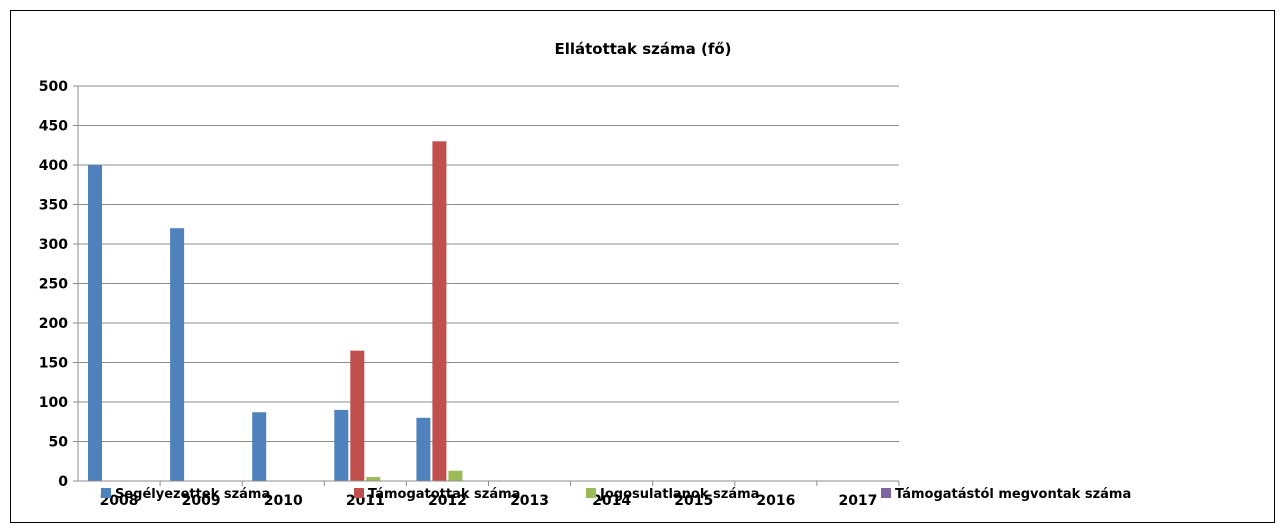 This screenshot has height=529, width=1282. I want to click on legend-label: Támogatottak száma, so click(444, 494).